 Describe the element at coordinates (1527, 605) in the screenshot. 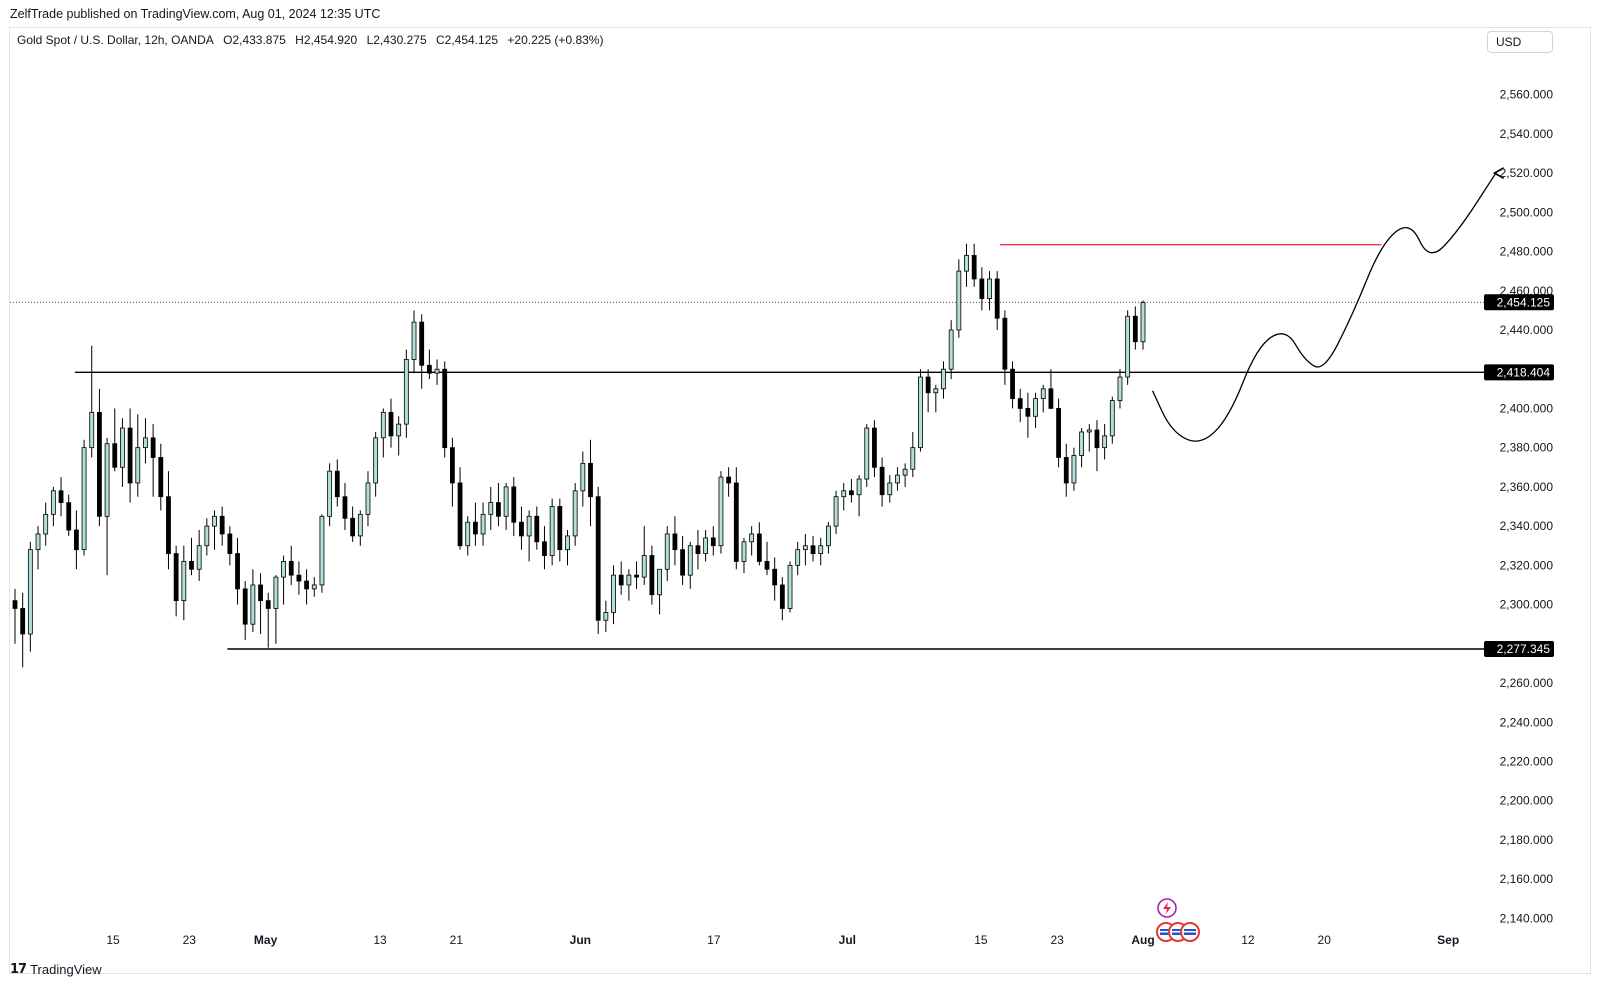

I see `y-tick-label: 2,300.000` at that location.